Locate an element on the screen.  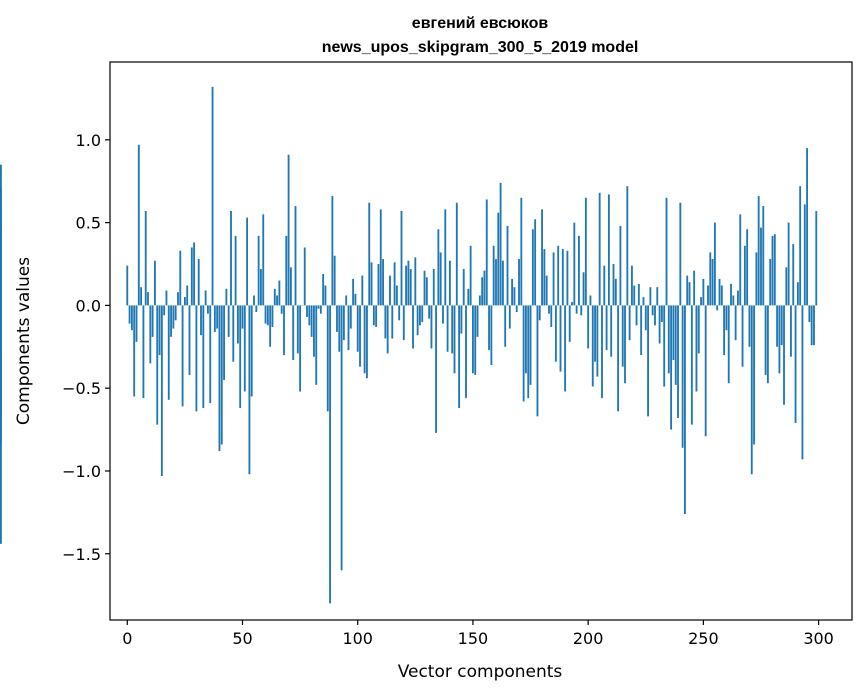
y-tick-label: 1.0 is located at coordinates (88, 140).